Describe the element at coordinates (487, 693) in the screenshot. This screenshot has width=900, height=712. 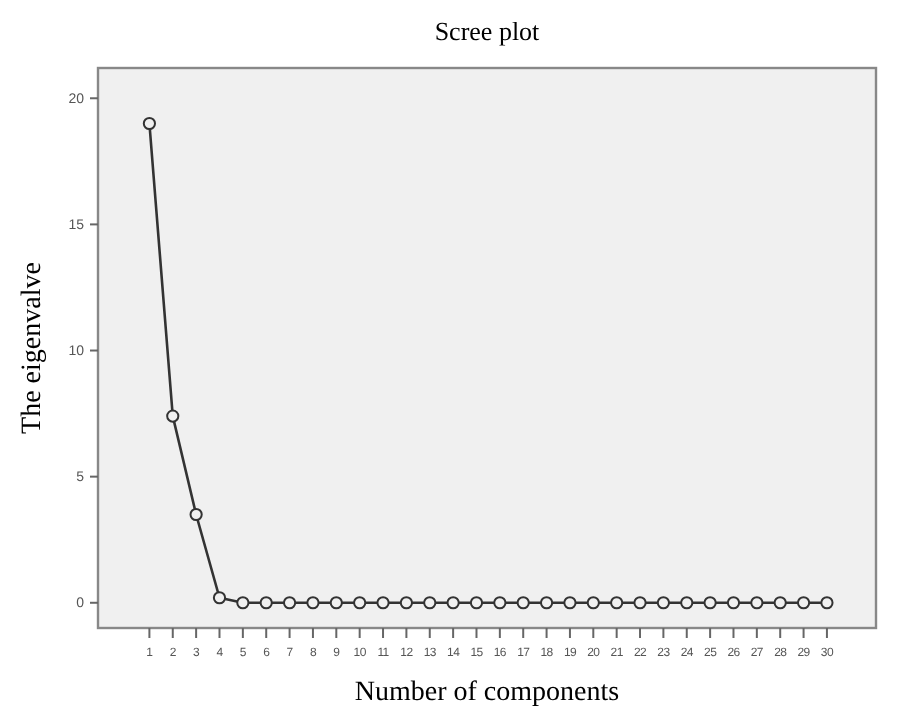
I see `x-axis-title: Number of components` at that location.